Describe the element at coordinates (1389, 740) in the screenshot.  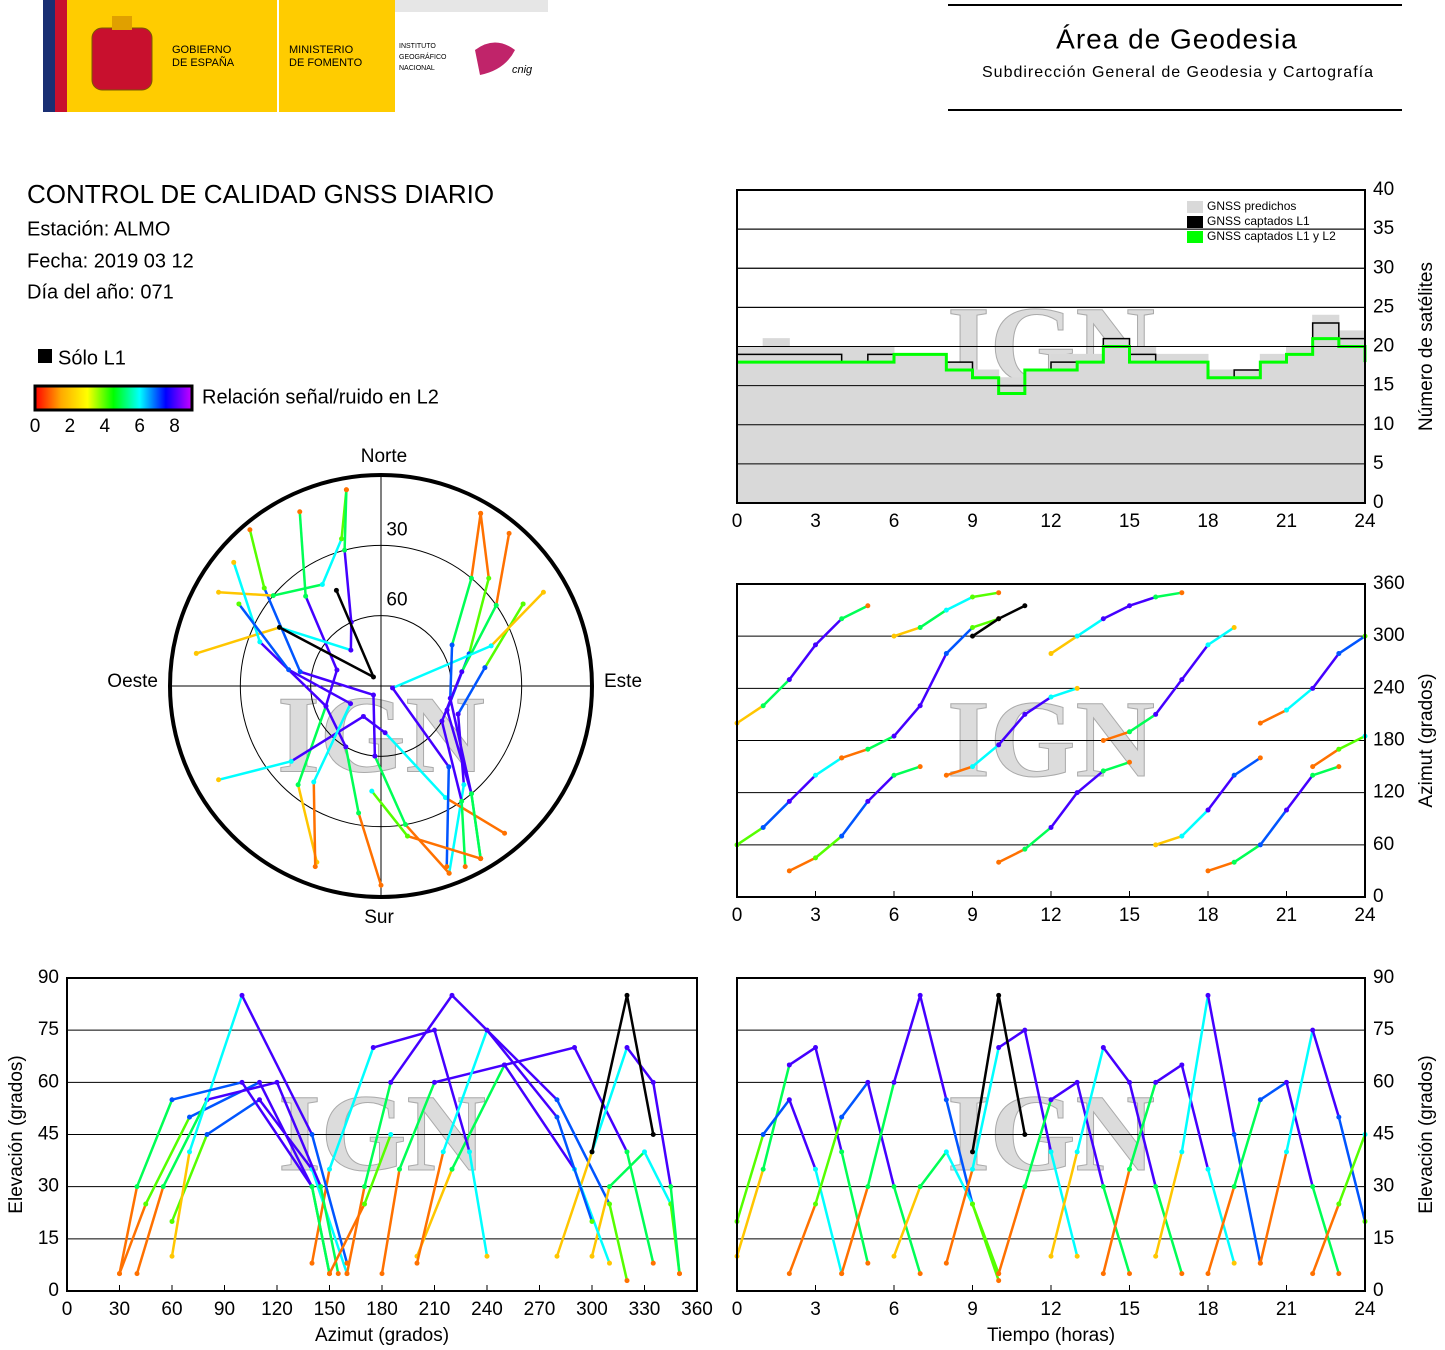
I see `y-tick-label: 180` at that location.